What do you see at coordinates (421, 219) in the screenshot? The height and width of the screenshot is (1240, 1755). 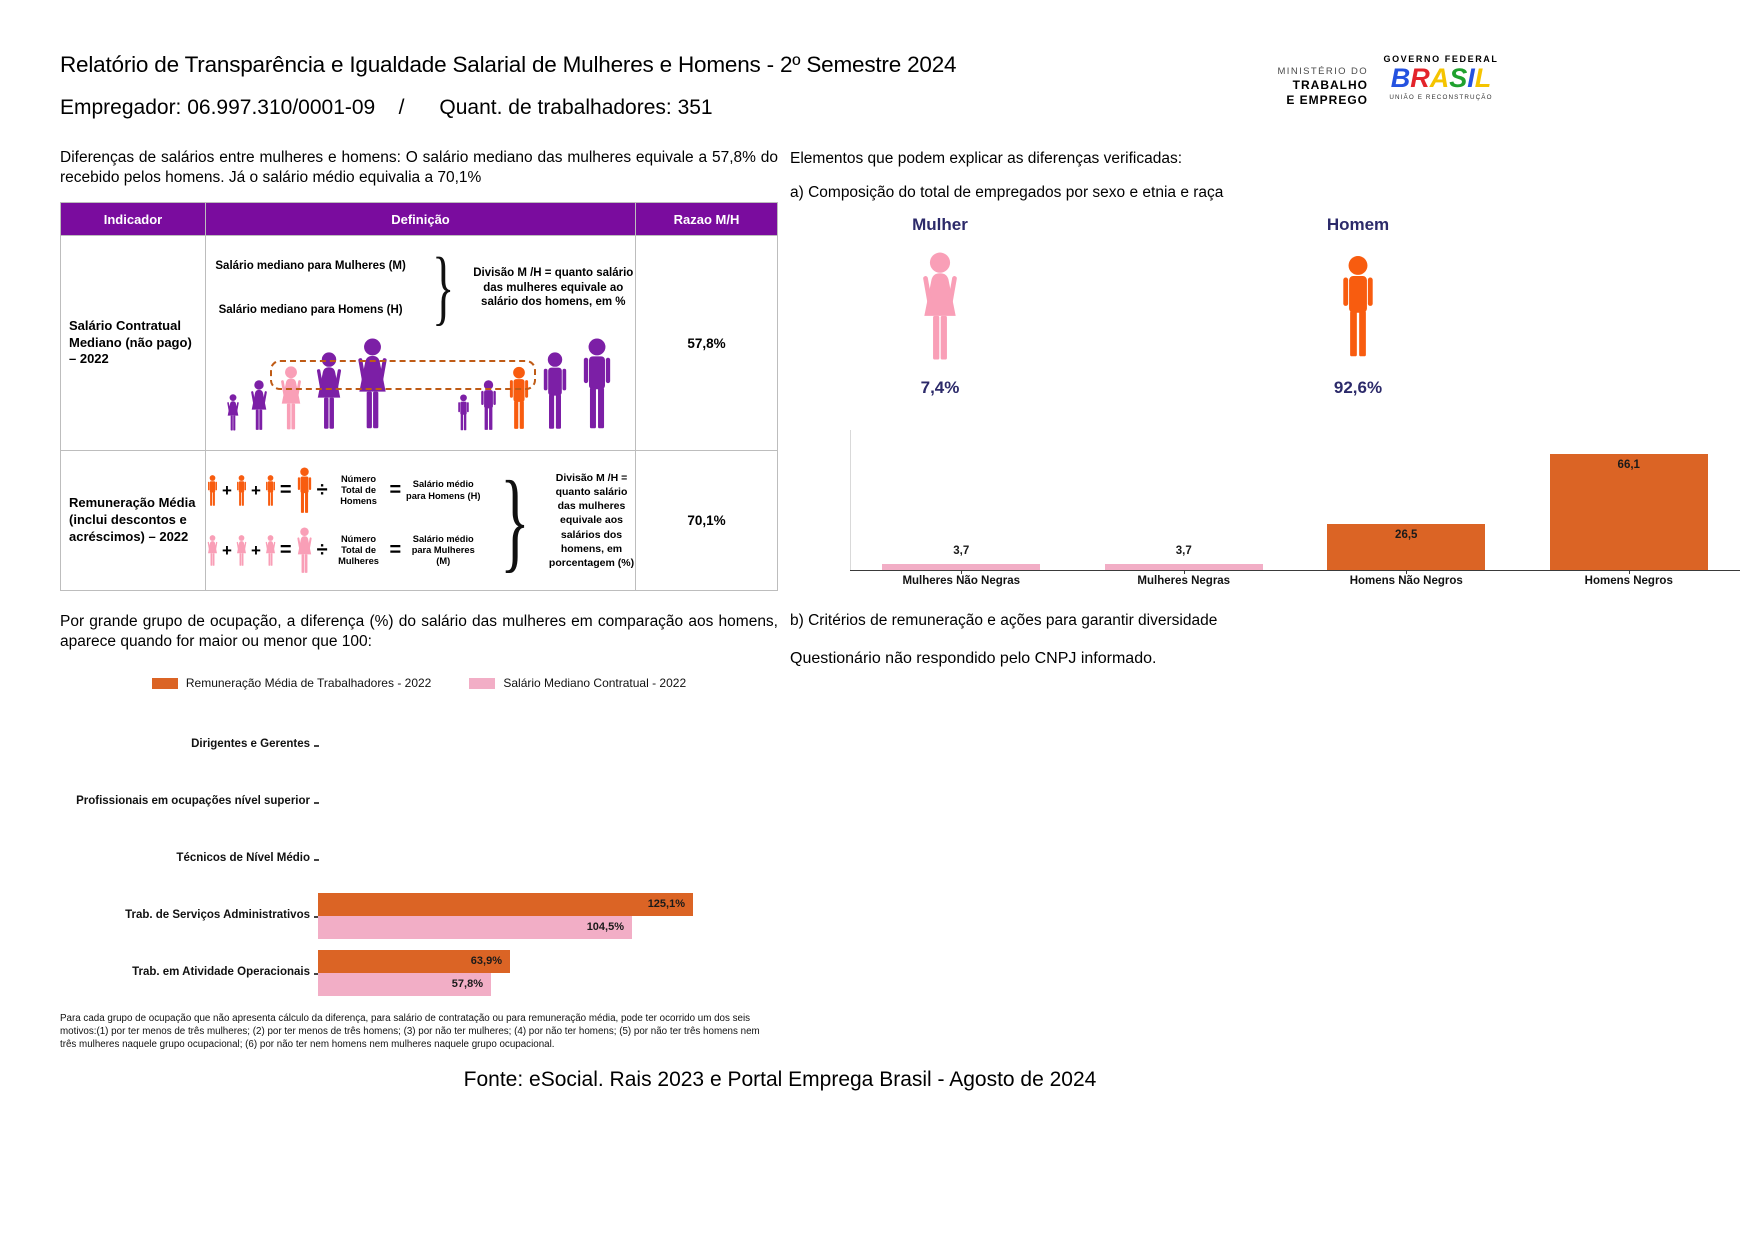 I see `table-header-definicao: Definição` at bounding box center [421, 219].